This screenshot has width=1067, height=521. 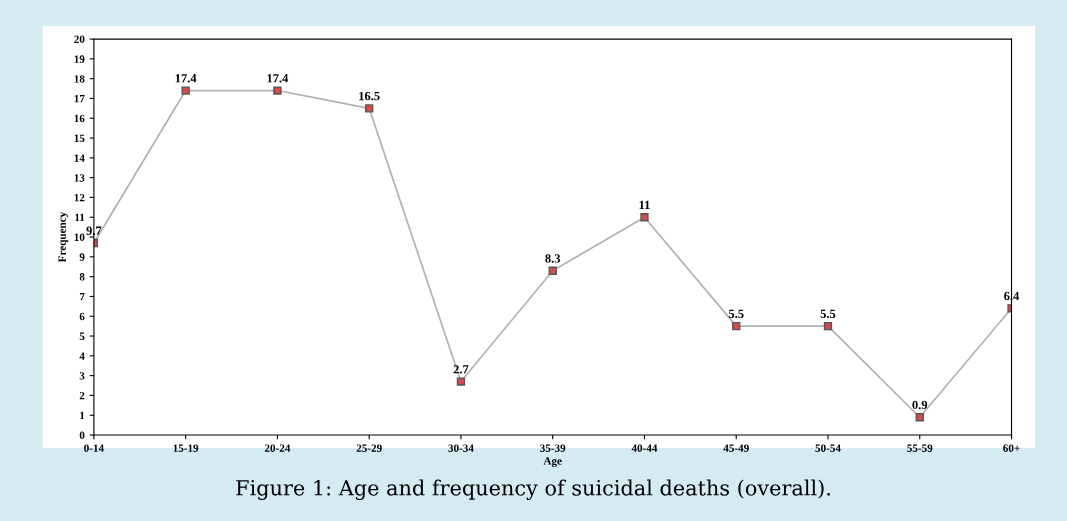 I want to click on y-tick-label: 3, so click(x=82, y=376).